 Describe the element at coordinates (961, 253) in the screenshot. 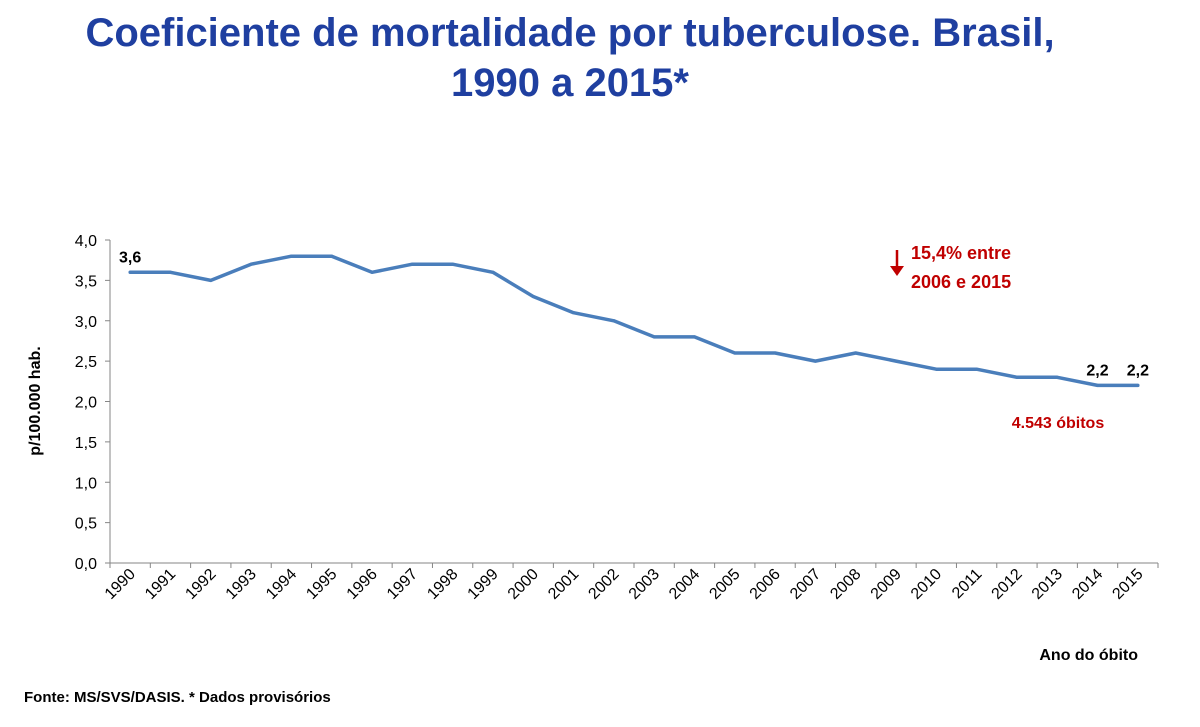

I see `decrease-annotation-line1: 15,4% entre` at that location.